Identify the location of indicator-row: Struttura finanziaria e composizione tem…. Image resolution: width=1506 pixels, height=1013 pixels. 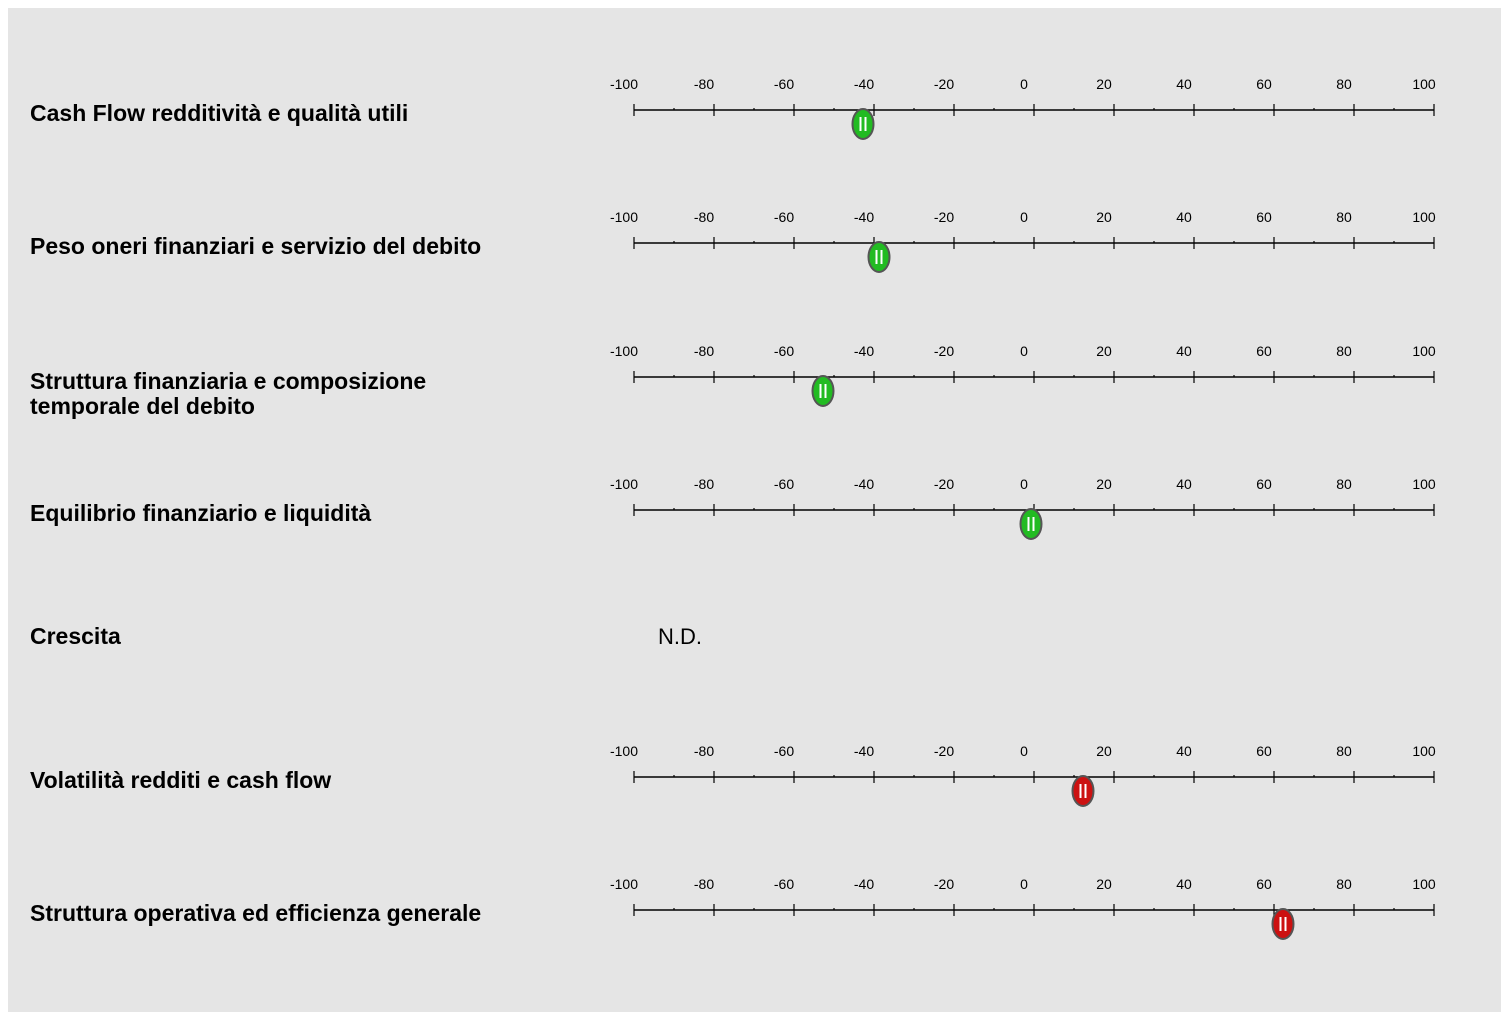
(754, 393).